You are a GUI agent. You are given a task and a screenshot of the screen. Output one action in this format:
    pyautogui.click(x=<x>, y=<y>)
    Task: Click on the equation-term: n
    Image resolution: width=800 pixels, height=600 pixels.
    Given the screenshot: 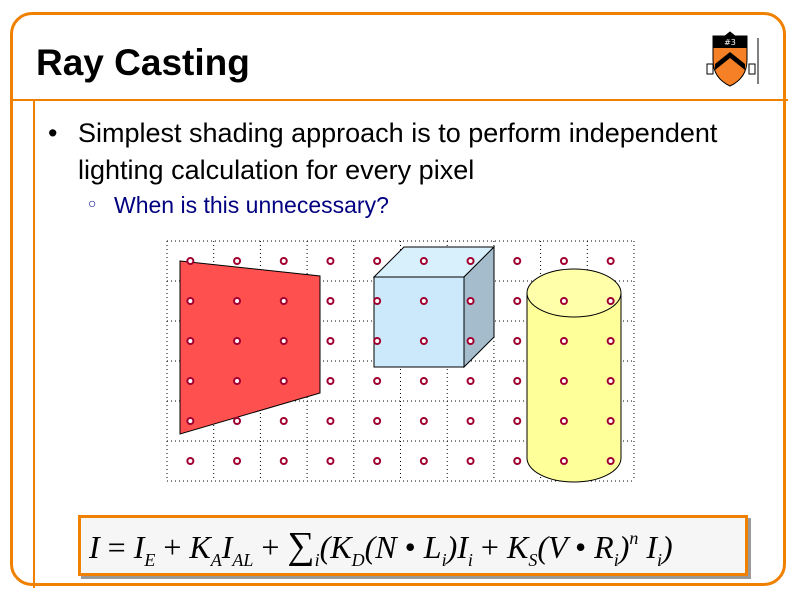 What is the action you would take?
    pyautogui.click(x=634, y=538)
    